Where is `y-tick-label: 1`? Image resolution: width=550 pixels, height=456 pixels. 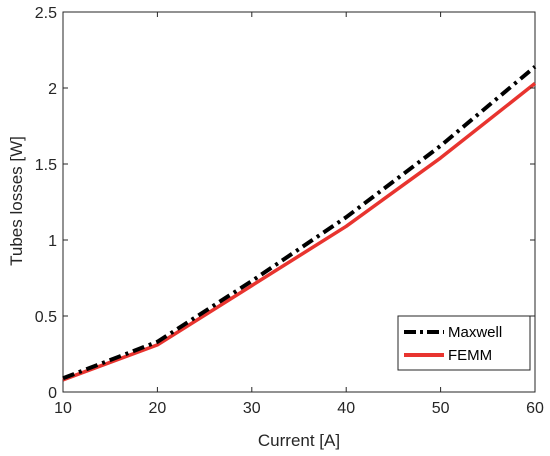 y-tick-label: 1 is located at coordinates (52, 241).